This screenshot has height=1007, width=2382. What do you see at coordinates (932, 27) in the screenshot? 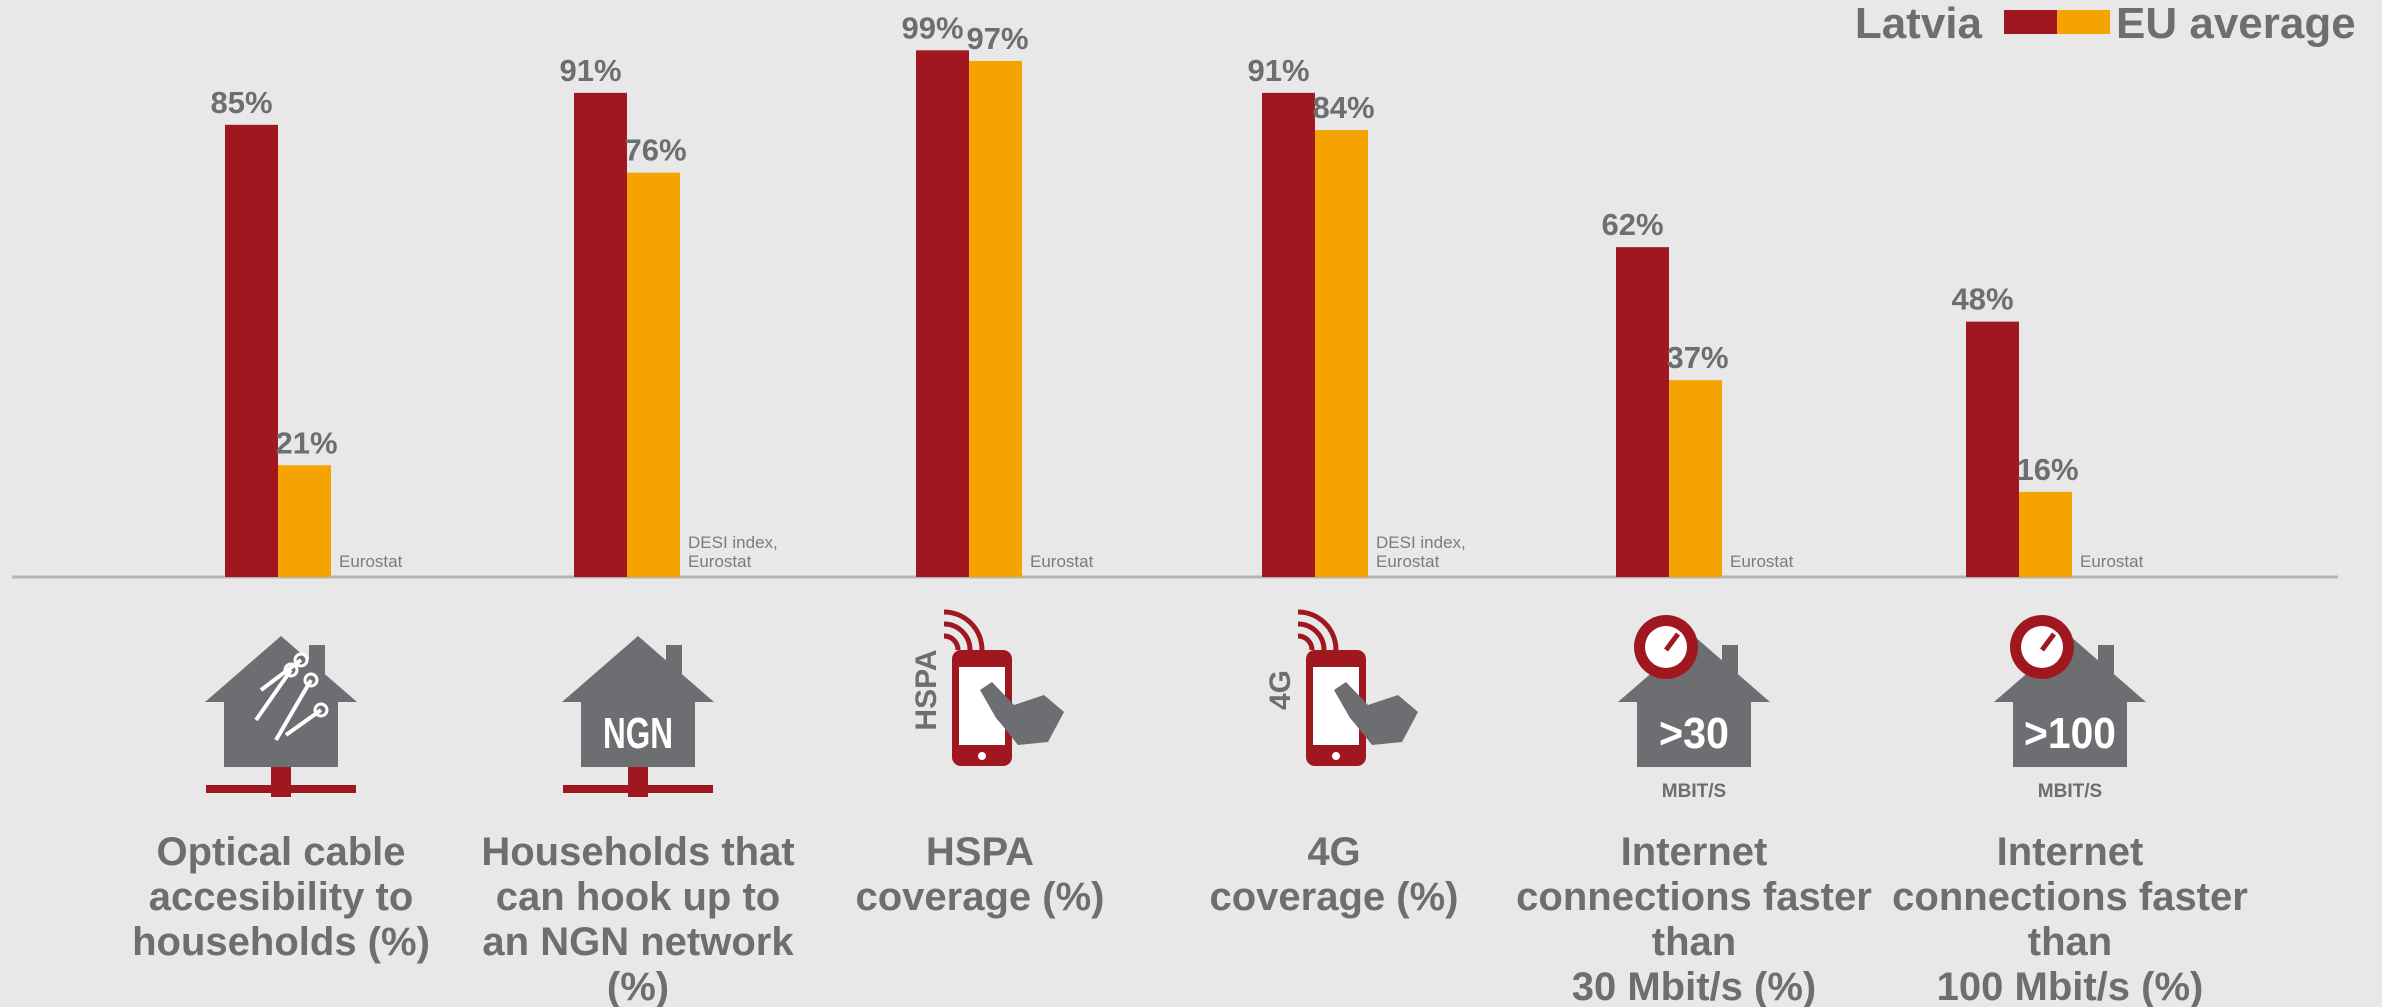
I see `value-label: 99%` at bounding box center [932, 27].